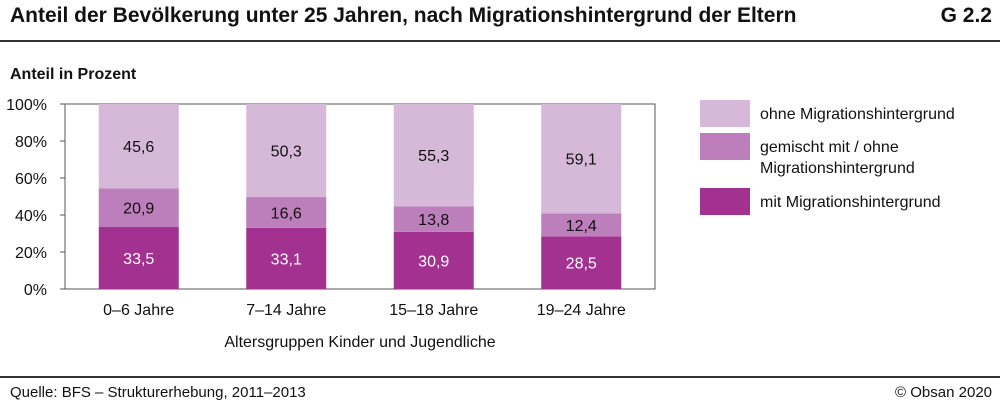 This screenshot has height=408, width=1000. Describe the element at coordinates (850, 202) in the screenshot. I see `legend-label-mit: mit Migrationshintergrund` at that location.